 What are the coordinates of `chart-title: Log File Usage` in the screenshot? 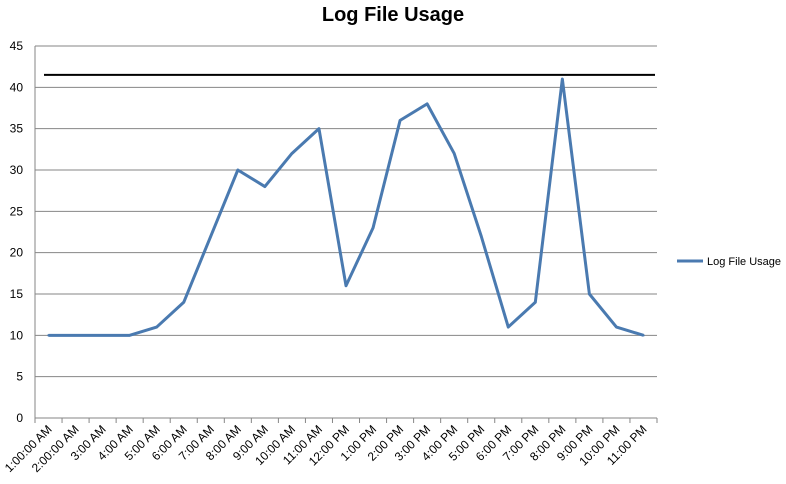 It's located at (393, 15).